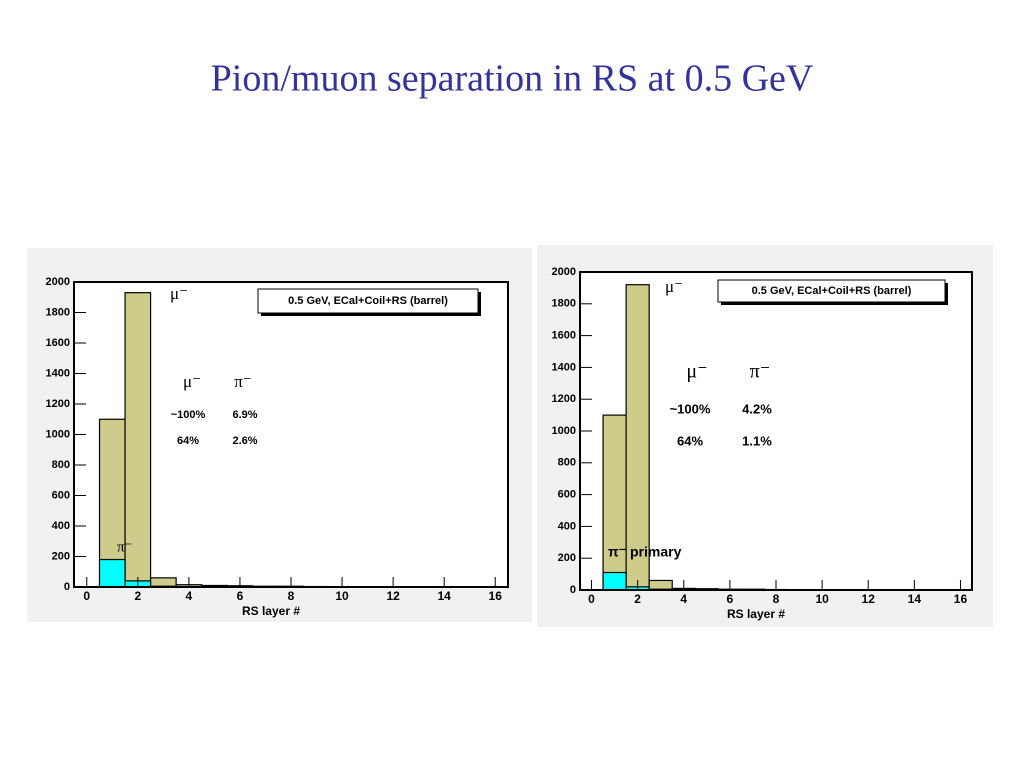 This screenshot has width=1024, height=768. Describe the element at coordinates (645, 552) in the screenshot. I see `series-label: π⁻ primary` at that location.